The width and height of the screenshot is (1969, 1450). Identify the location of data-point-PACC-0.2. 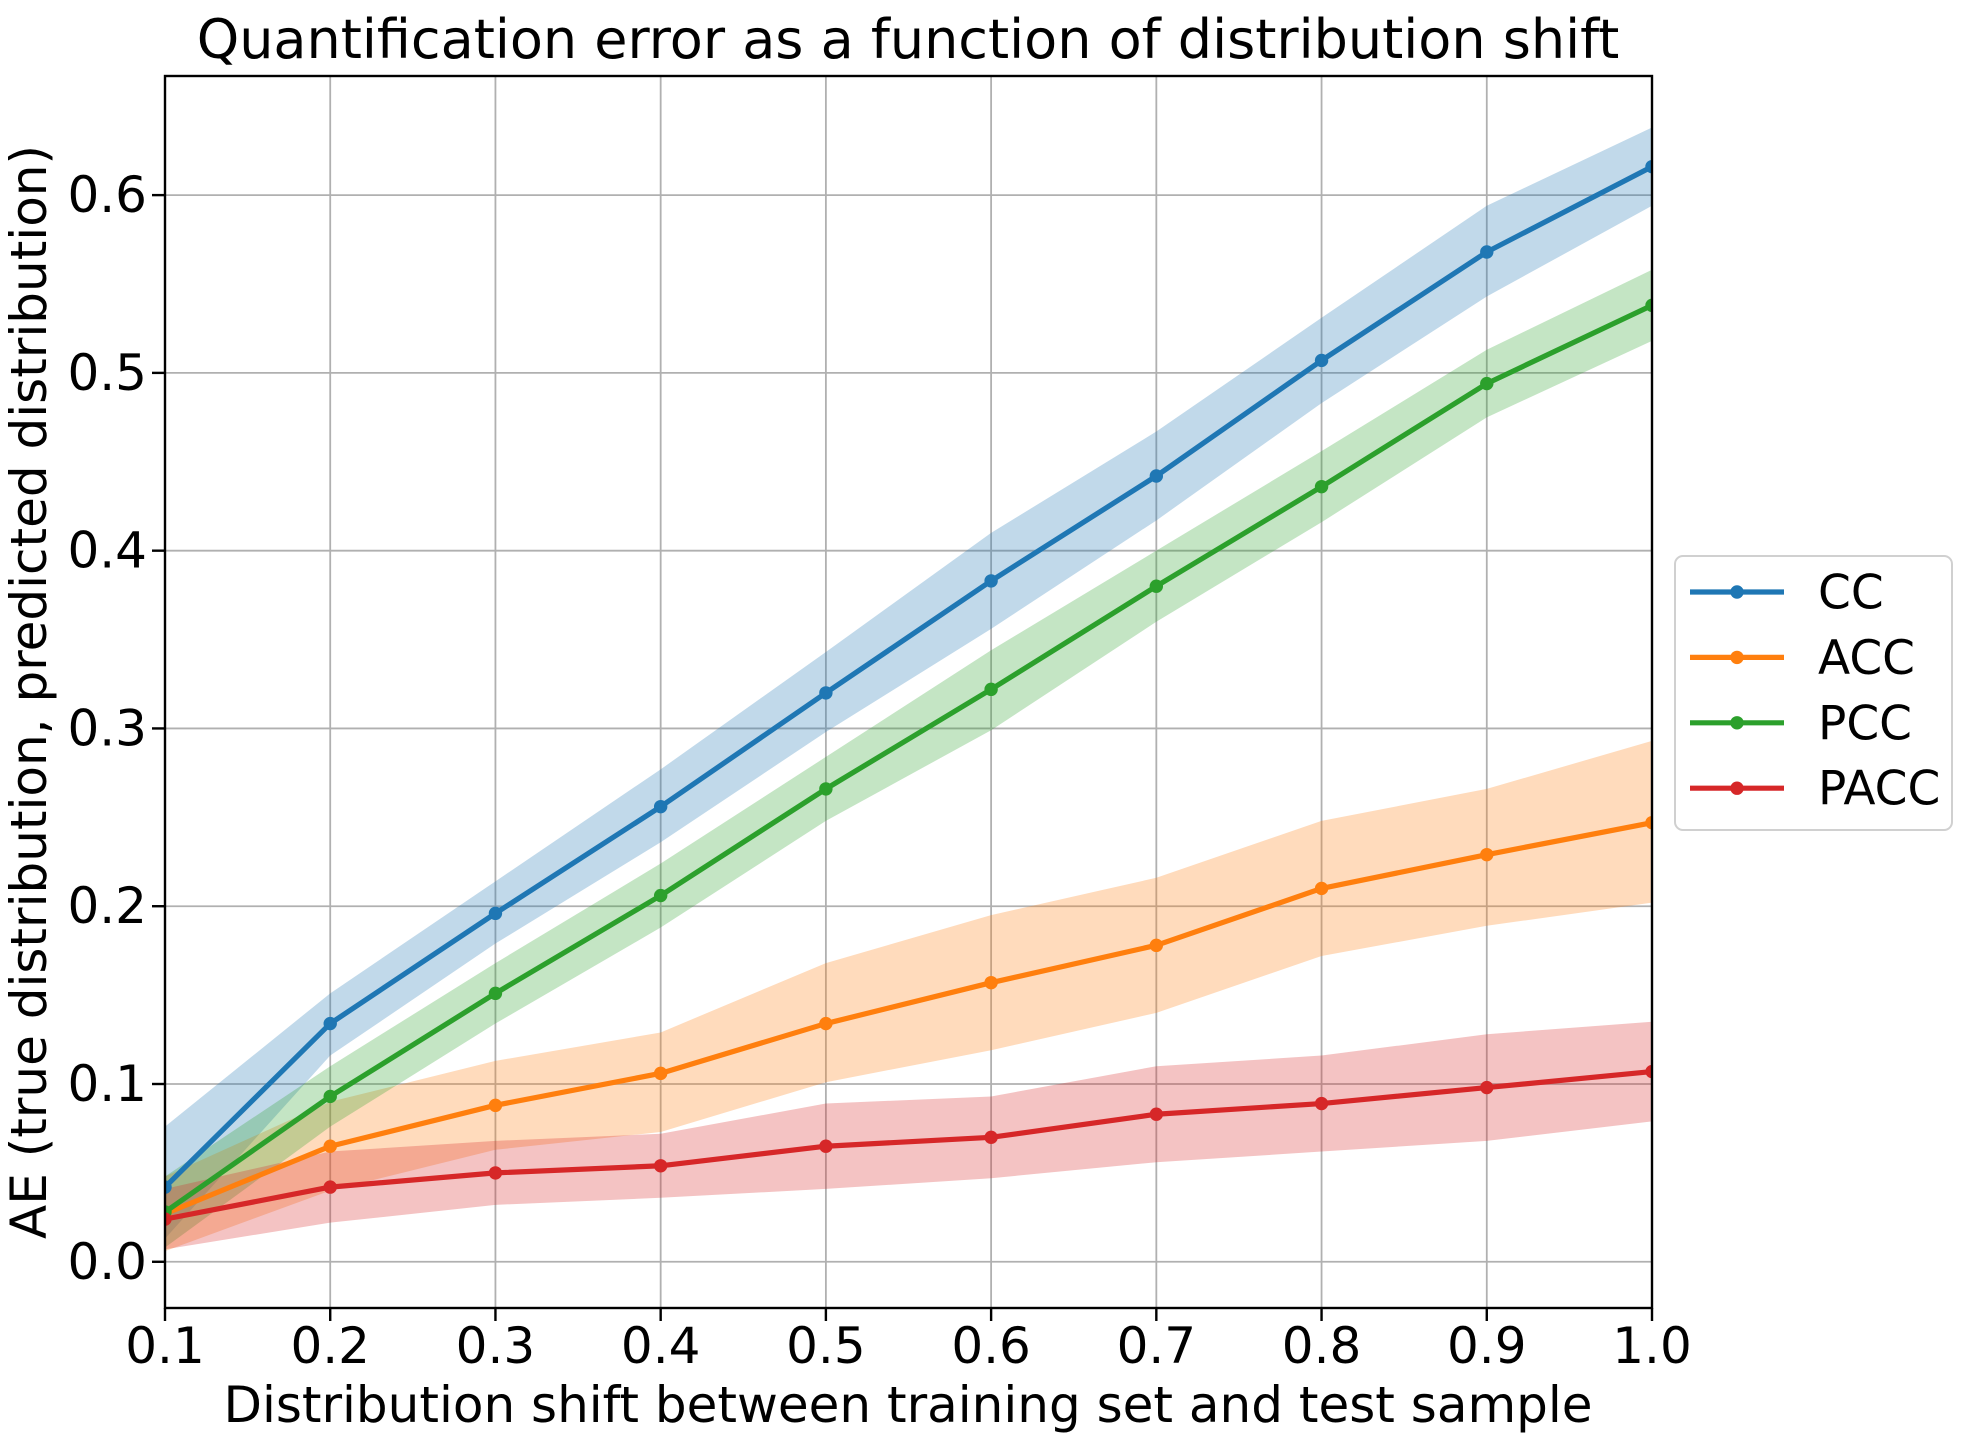
(330, 1187).